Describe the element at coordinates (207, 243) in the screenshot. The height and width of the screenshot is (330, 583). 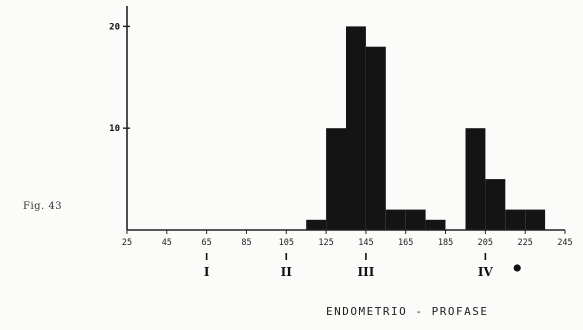
I see `x-tick-label-65: 65` at that location.